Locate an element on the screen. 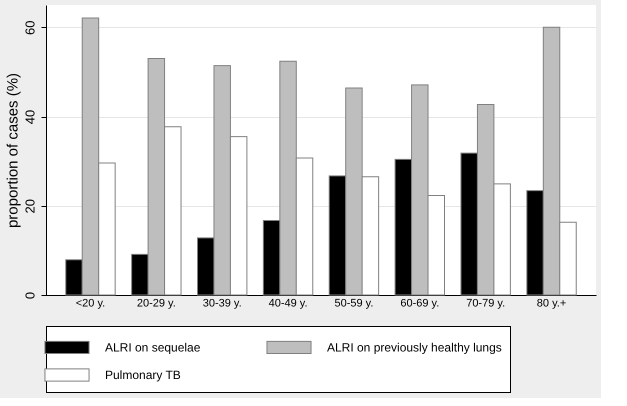  legend-label: Pulmonary TB is located at coordinates (143, 375).